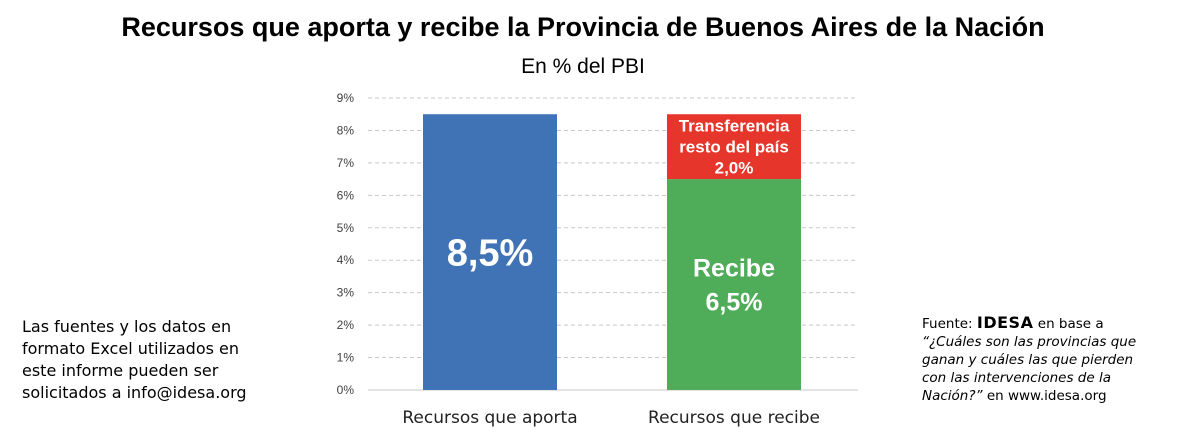 The height and width of the screenshot is (436, 1196). What do you see at coordinates (346, 260) in the screenshot?
I see `y-tick-label: 4%` at bounding box center [346, 260].